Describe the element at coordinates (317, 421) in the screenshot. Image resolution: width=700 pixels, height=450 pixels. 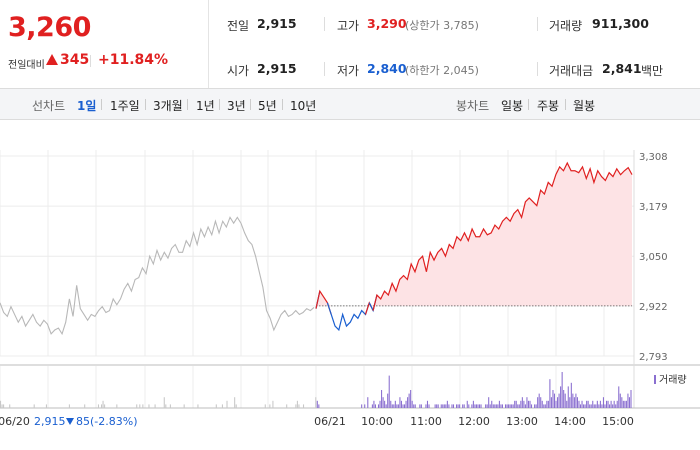
I see `x-axis: 06/20 06/21 10:00 11:00 12:00 13:00 14:00 15:00` at that location.